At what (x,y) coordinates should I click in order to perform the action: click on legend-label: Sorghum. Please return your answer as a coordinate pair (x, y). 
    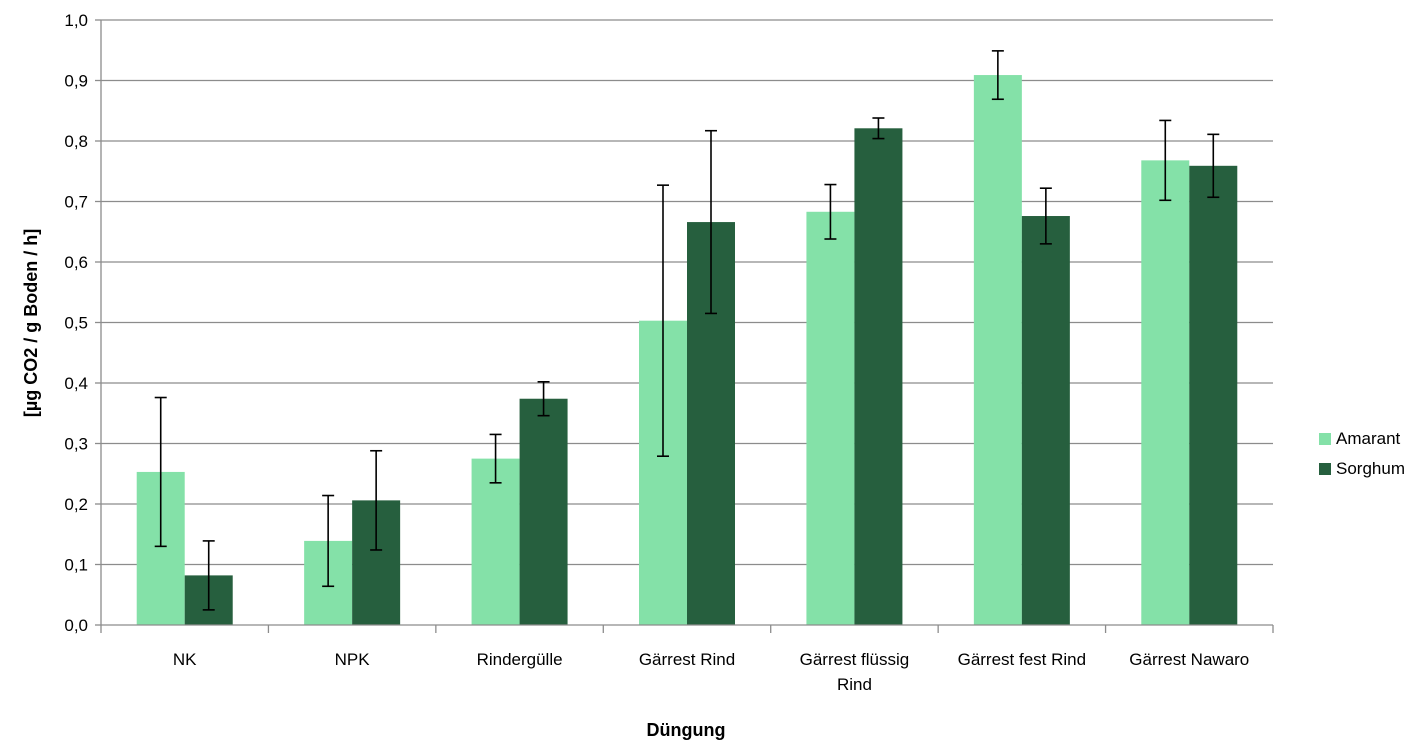
    Looking at the image, I should click on (1370, 468).